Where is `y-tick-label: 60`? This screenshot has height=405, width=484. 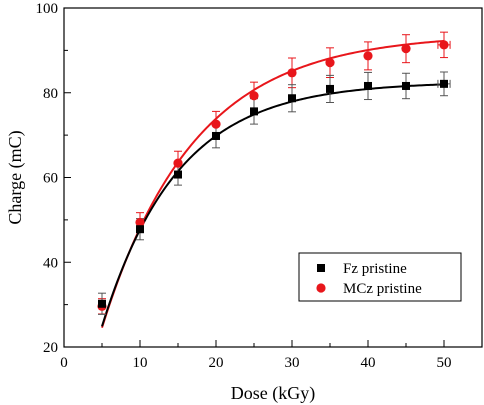 y-tick-label: 60 is located at coordinates (50, 179).